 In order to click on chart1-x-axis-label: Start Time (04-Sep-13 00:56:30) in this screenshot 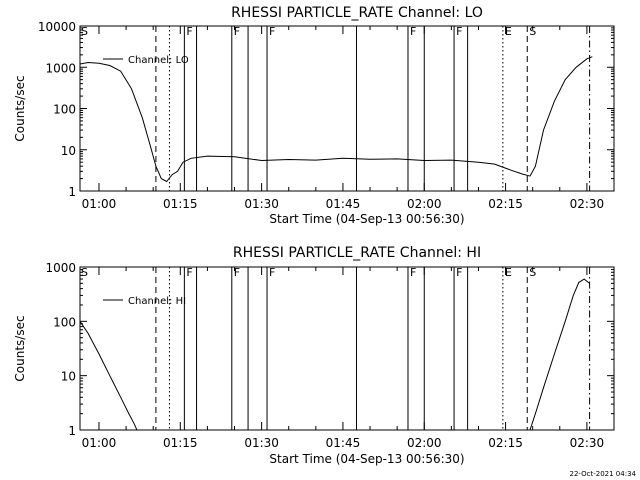, I will do `click(366, 459)`.